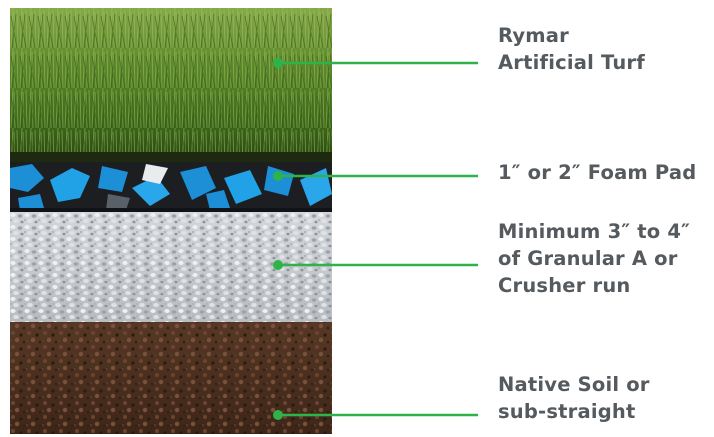  I want to click on label-turf-line-1: Rymar, so click(533, 35).